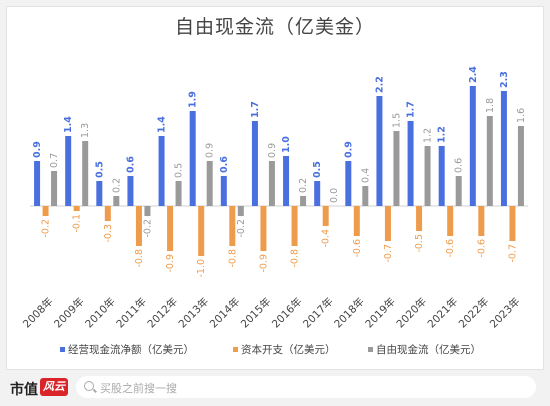  What do you see at coordinates (46, 228) in the screenshot?
I see `data-label-s2-0: -0.2` at bounding box center [46, 228].